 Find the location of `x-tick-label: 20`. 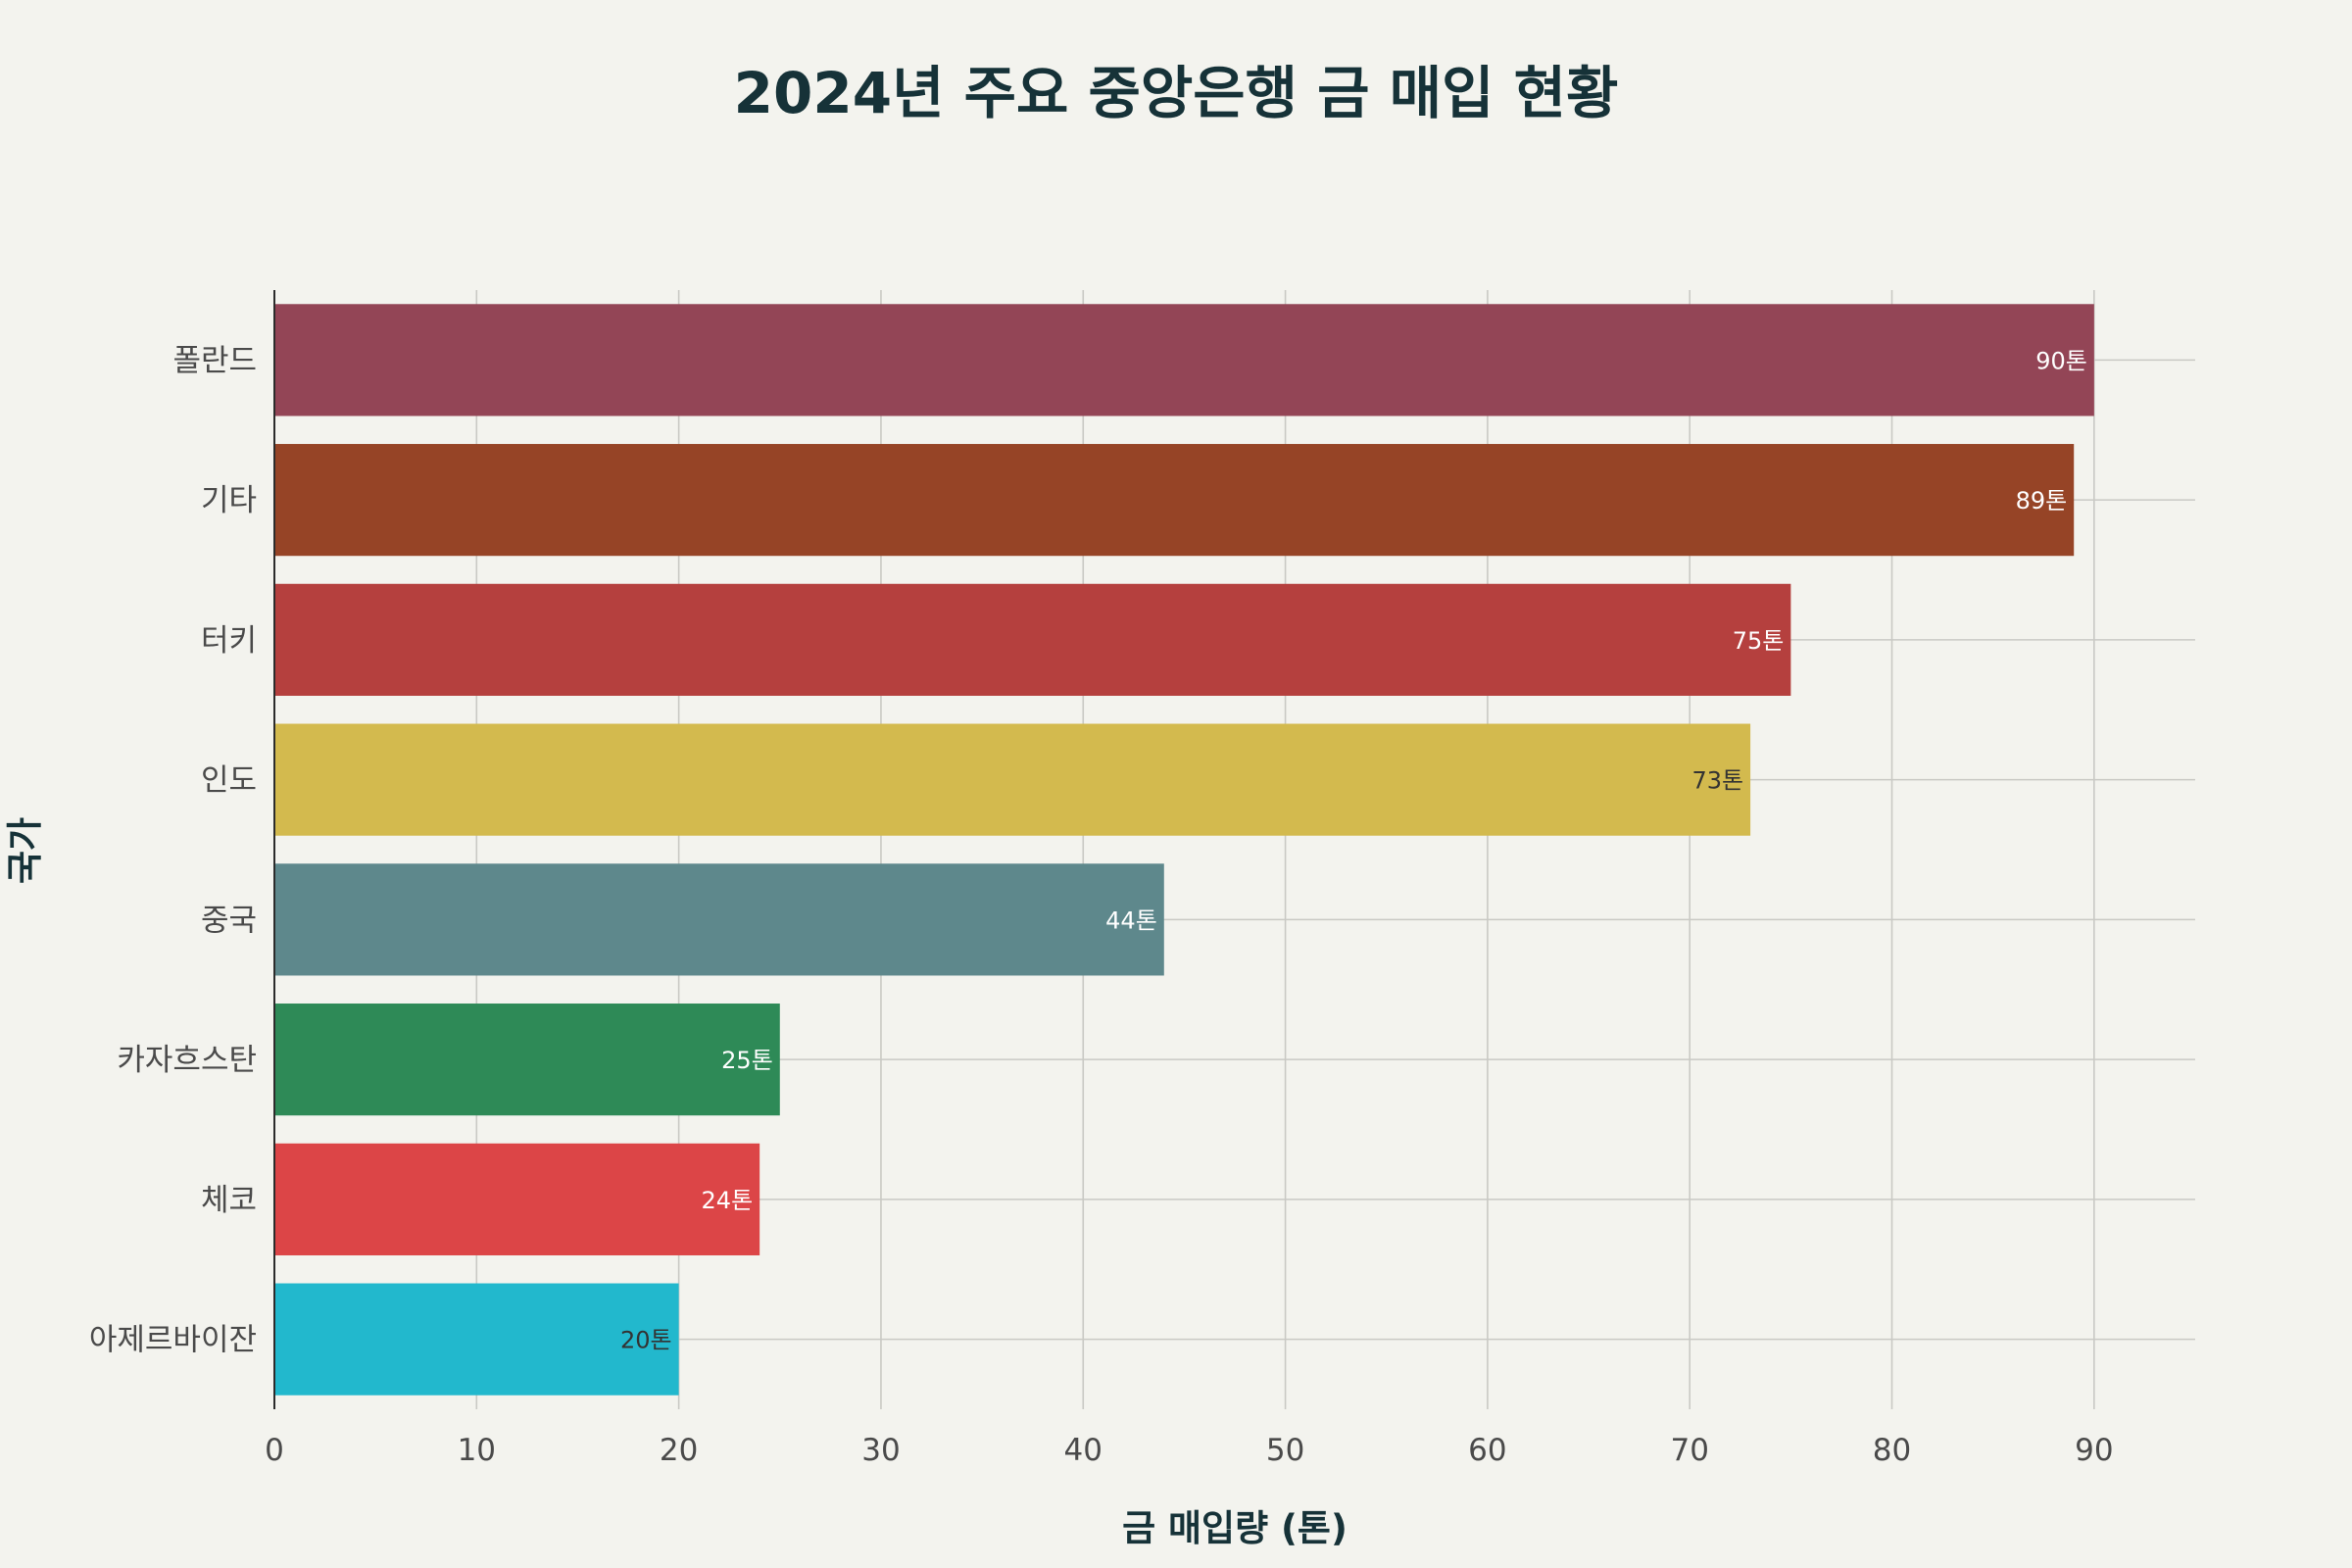

x-tick-label: 20 is located at coordinates (679, 1450).